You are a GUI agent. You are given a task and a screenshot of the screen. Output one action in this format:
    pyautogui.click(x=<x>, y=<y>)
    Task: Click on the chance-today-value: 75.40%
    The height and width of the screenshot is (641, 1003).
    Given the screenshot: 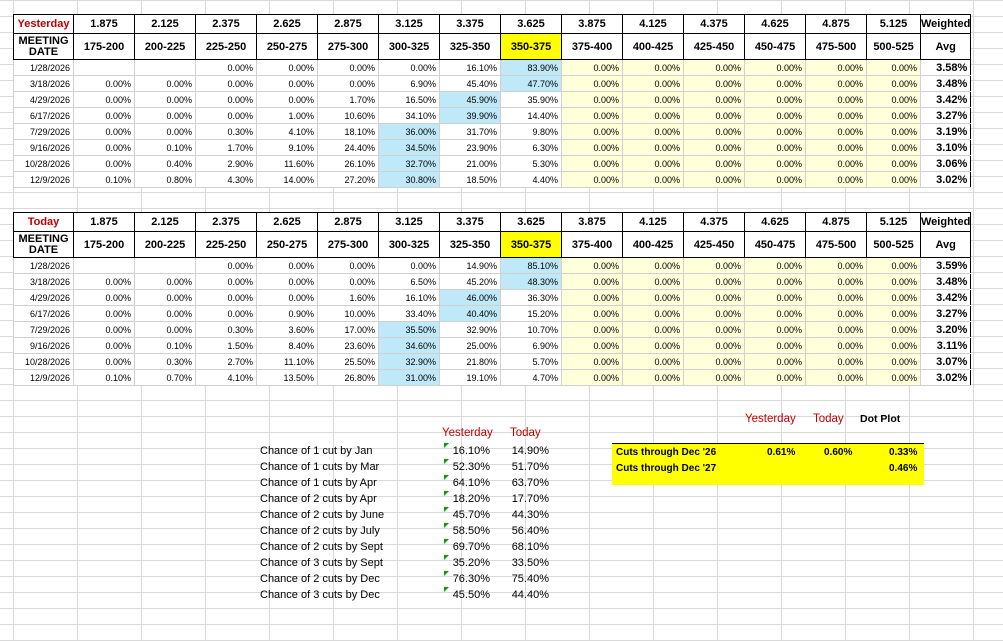 What is the action you would take?
    pyautogui.click(x=530, y=579)
    